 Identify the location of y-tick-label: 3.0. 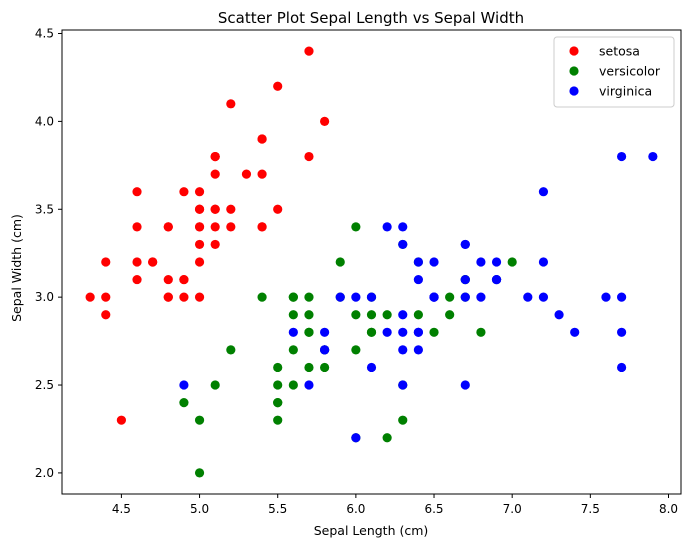
(44, 297).